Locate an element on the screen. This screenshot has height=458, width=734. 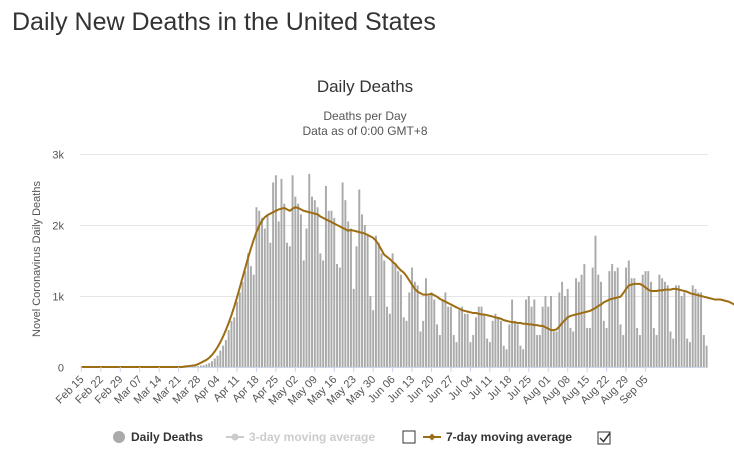
checkbox-3-day is located at coordinates (409, 437).